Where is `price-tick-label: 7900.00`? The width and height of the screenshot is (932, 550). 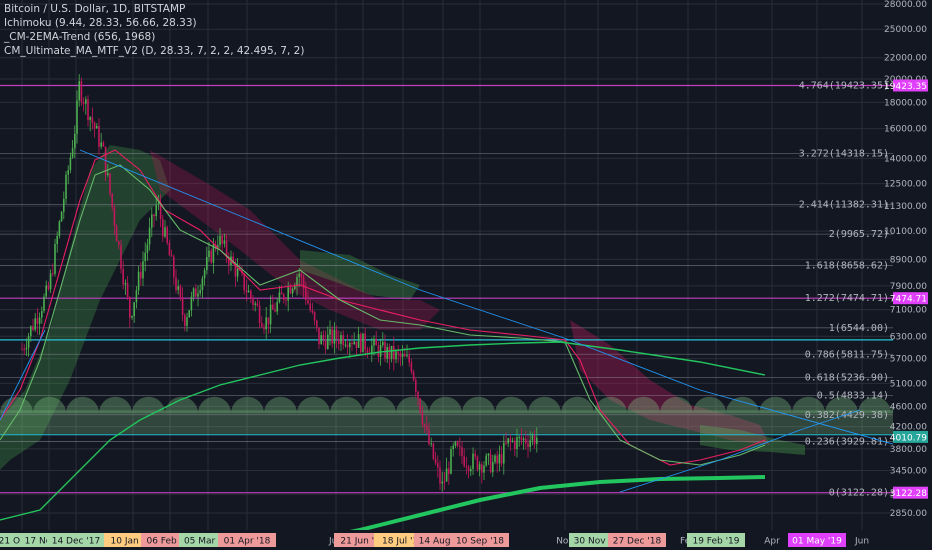 price-tick-label: 7900.00 is located at coordinates (908, 287).